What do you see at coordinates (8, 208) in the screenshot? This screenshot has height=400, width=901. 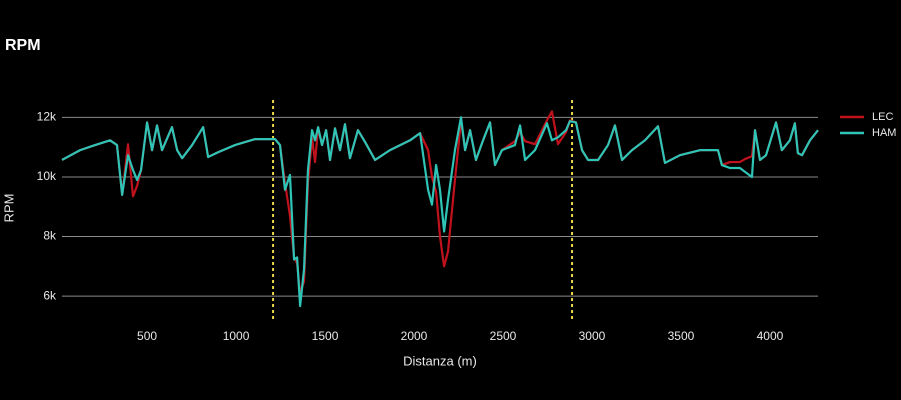 I see `y-axis-label: RPM` at bounding box center [8, 208].